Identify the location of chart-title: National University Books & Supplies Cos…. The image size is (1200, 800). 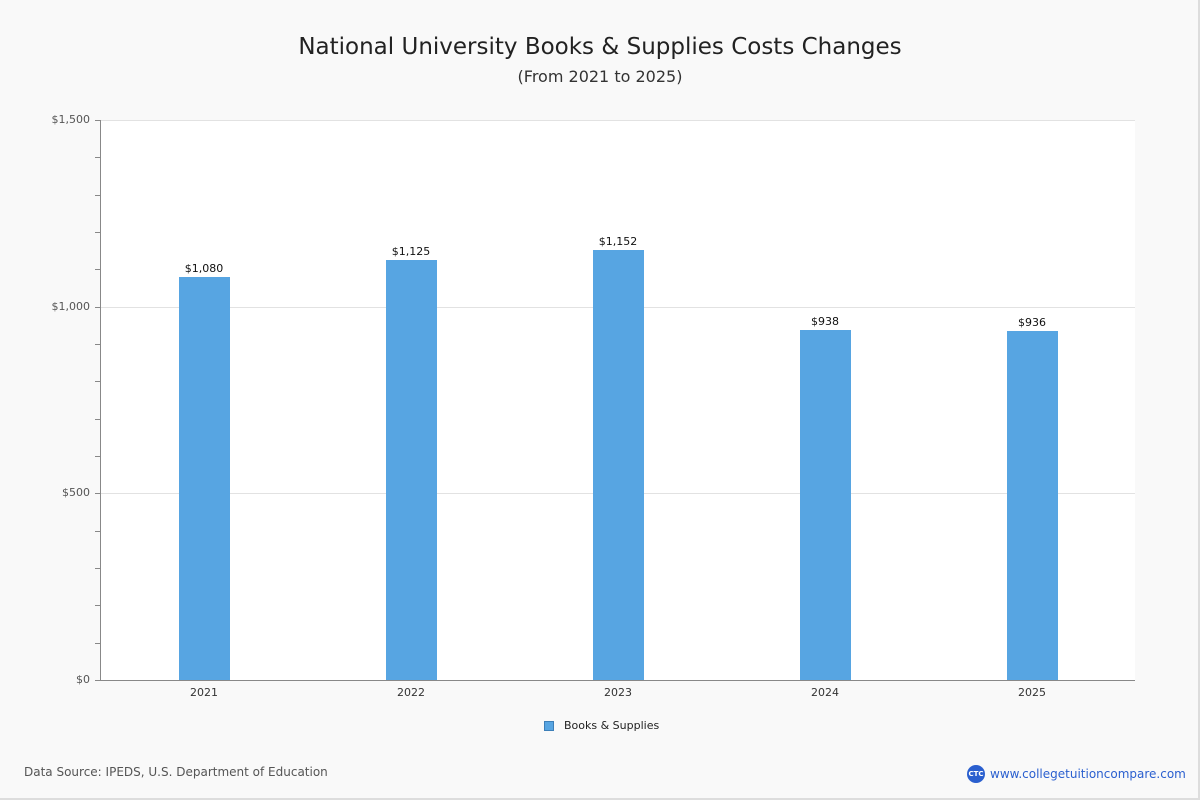
(600, 47).